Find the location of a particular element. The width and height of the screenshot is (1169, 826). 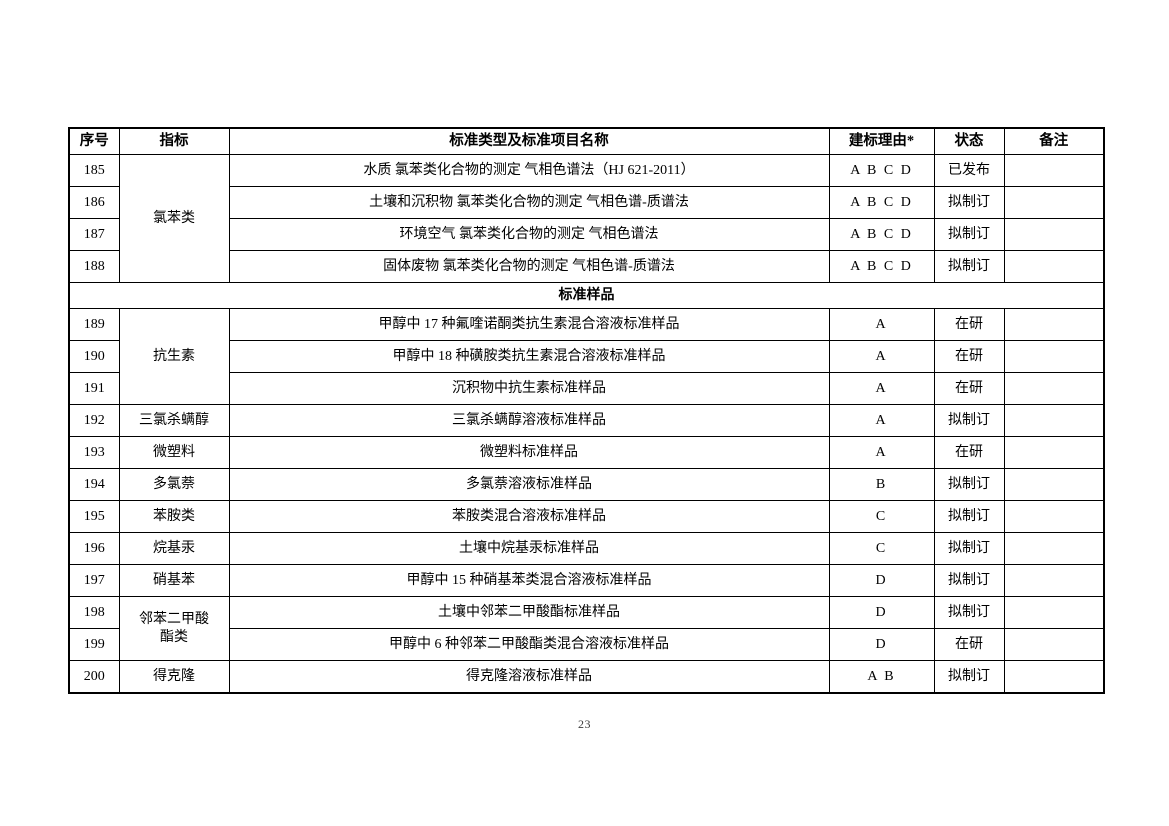

section-header-row: 标准样品 is located at coordinates (586, 295).